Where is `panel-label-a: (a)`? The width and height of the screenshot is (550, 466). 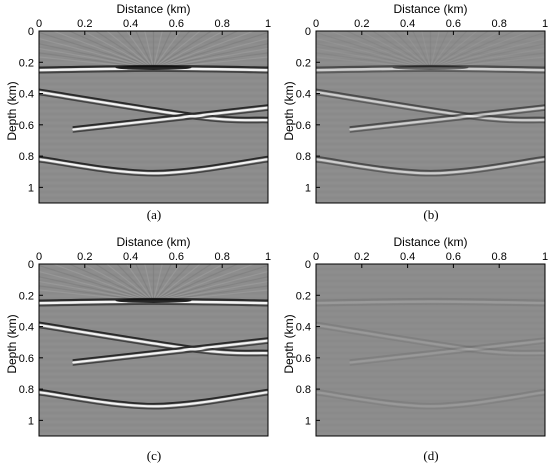 panel-label-a: (a) is located at coordinates (154, 214).